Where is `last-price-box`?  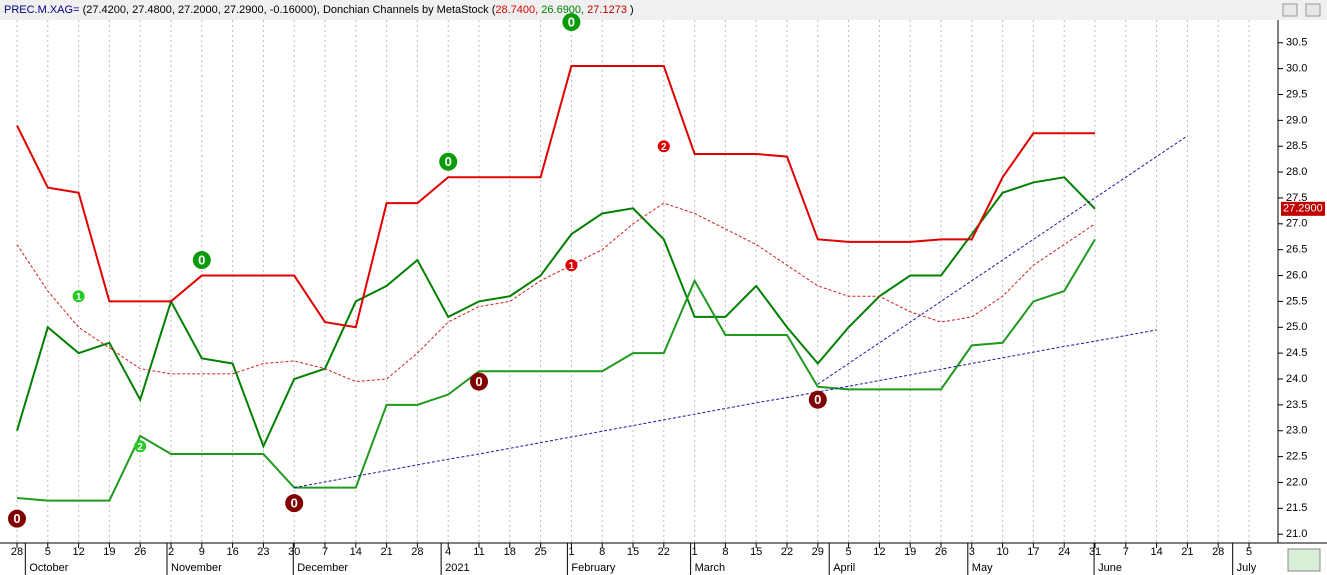
last-price-box is located at coordinates (1303, 208).